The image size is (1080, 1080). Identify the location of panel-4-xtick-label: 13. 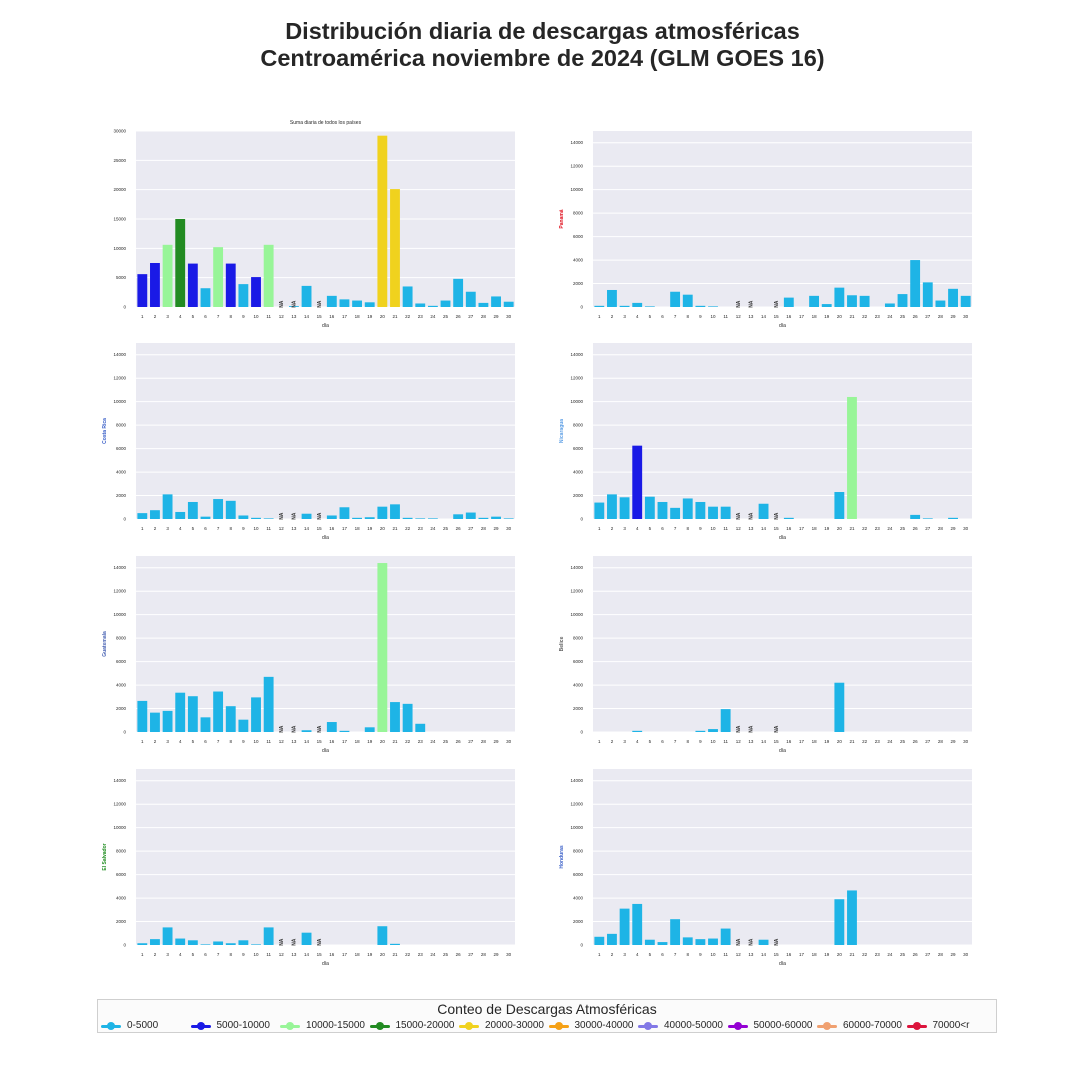
(751, 528).